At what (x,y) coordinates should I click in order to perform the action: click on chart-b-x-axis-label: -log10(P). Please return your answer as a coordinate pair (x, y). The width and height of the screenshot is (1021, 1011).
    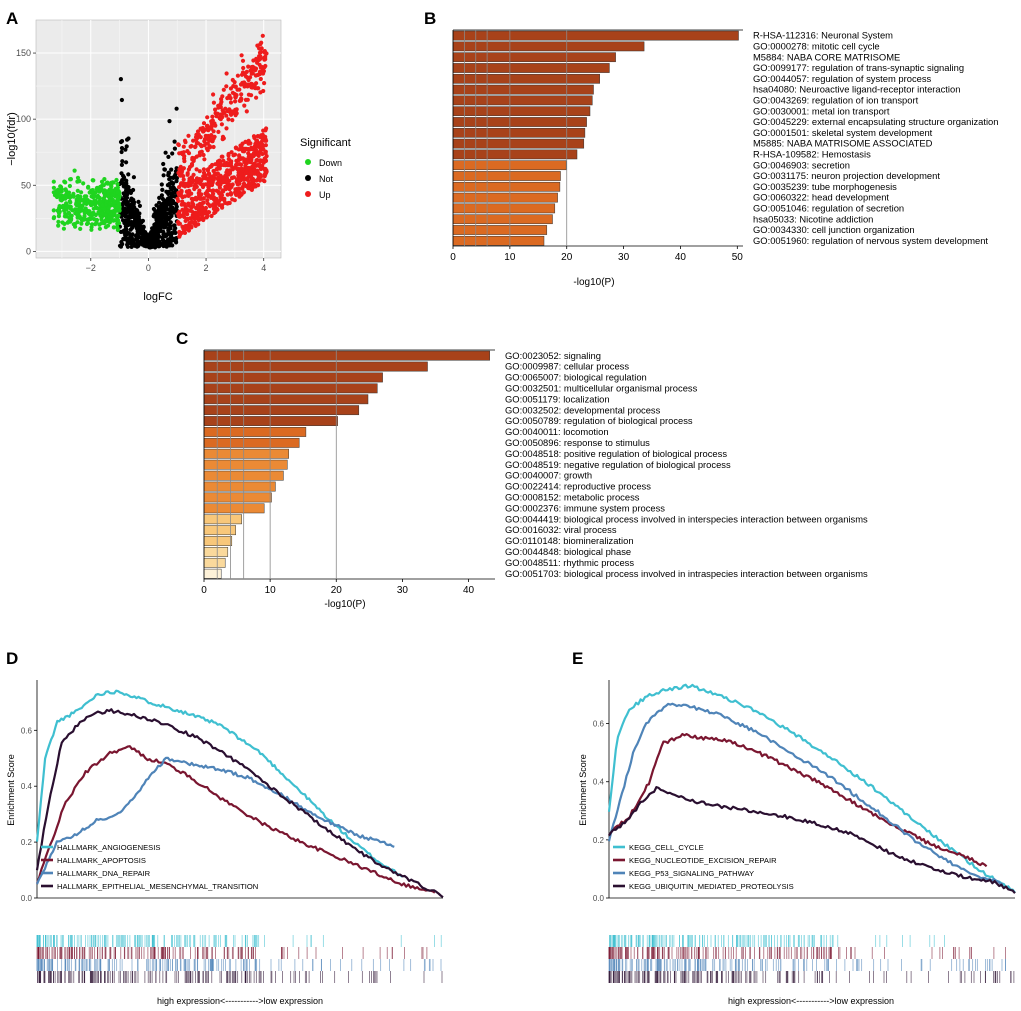
    Looking at the image, I should click on (593, 282).